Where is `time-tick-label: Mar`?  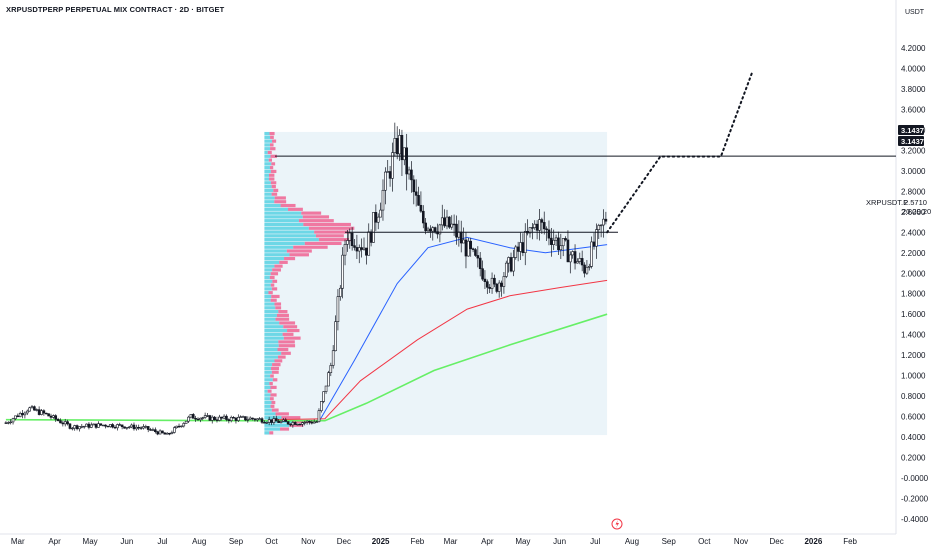 time-tick-label: Mar is located at coordinates (451, 541).